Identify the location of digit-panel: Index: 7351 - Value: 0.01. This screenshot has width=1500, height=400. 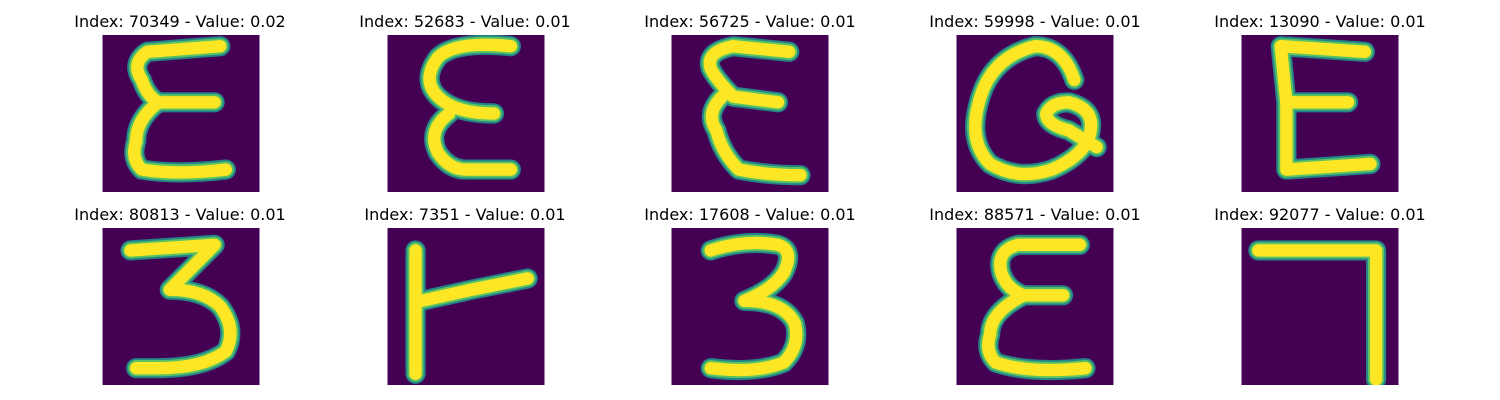
(465, 290).